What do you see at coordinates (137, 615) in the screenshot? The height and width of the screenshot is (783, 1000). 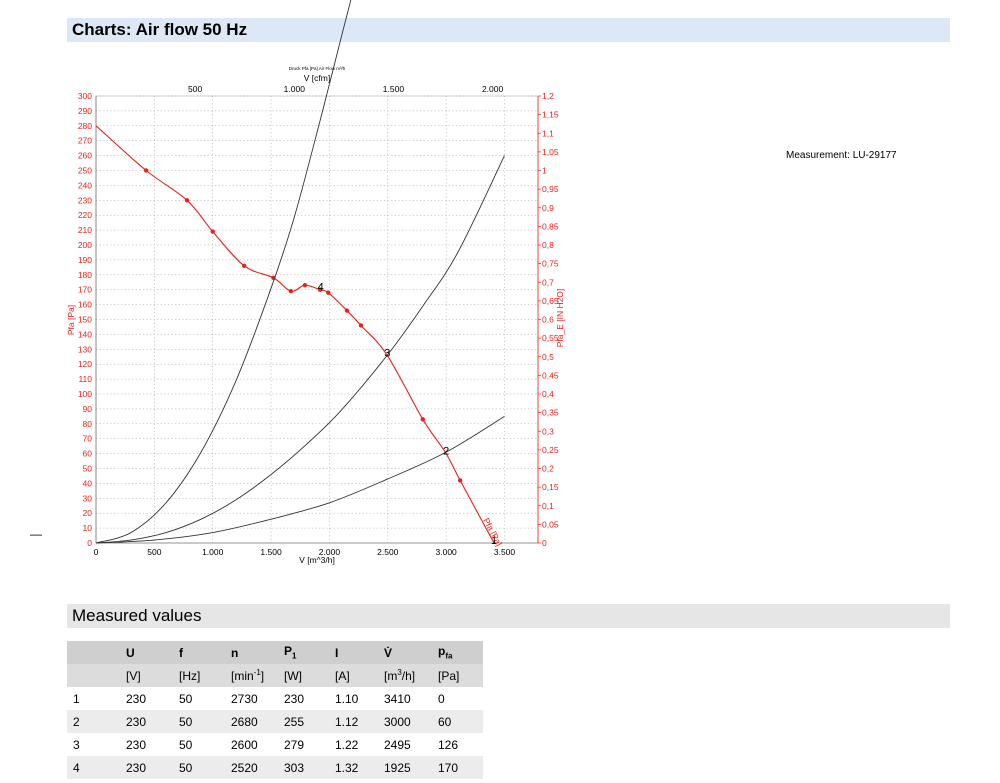 I see `values-section-title: Measured values` at bounding box center [137, 615].